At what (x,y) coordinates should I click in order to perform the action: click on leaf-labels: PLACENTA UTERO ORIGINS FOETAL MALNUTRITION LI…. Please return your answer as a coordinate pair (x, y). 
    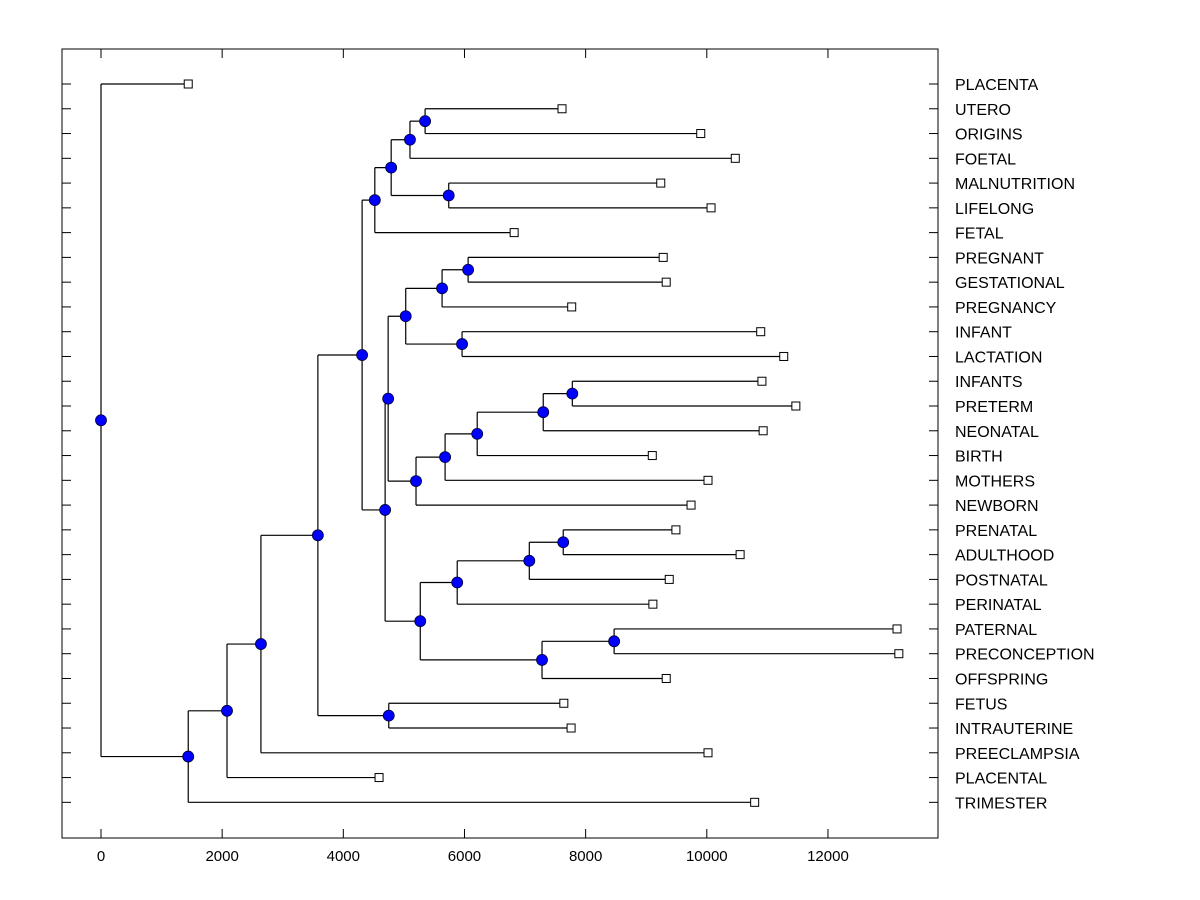
    Looking at the image, I should click on (1025, 444).